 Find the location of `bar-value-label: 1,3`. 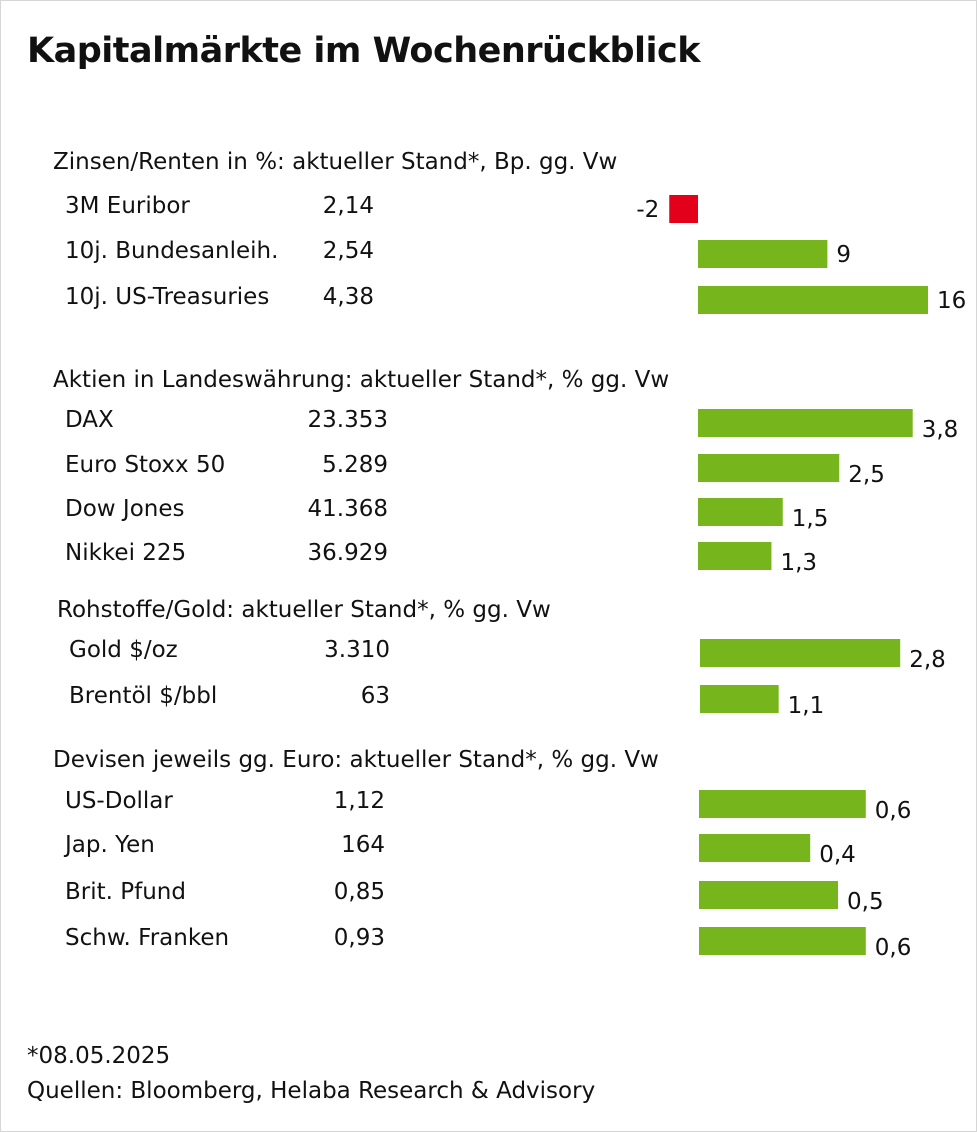

bar-value-label: 1,3 is located at coordinates (798, 563).